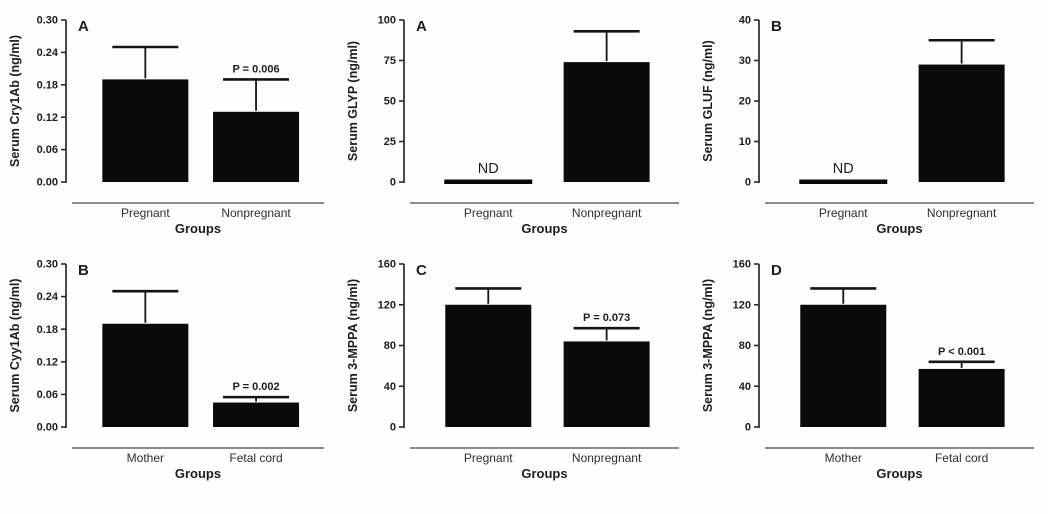  Describe the element at coordinates (15, 345) in the screenshot. I see `y-axis-title: Serum Cyy1Ab (ng/ml)` at that location.